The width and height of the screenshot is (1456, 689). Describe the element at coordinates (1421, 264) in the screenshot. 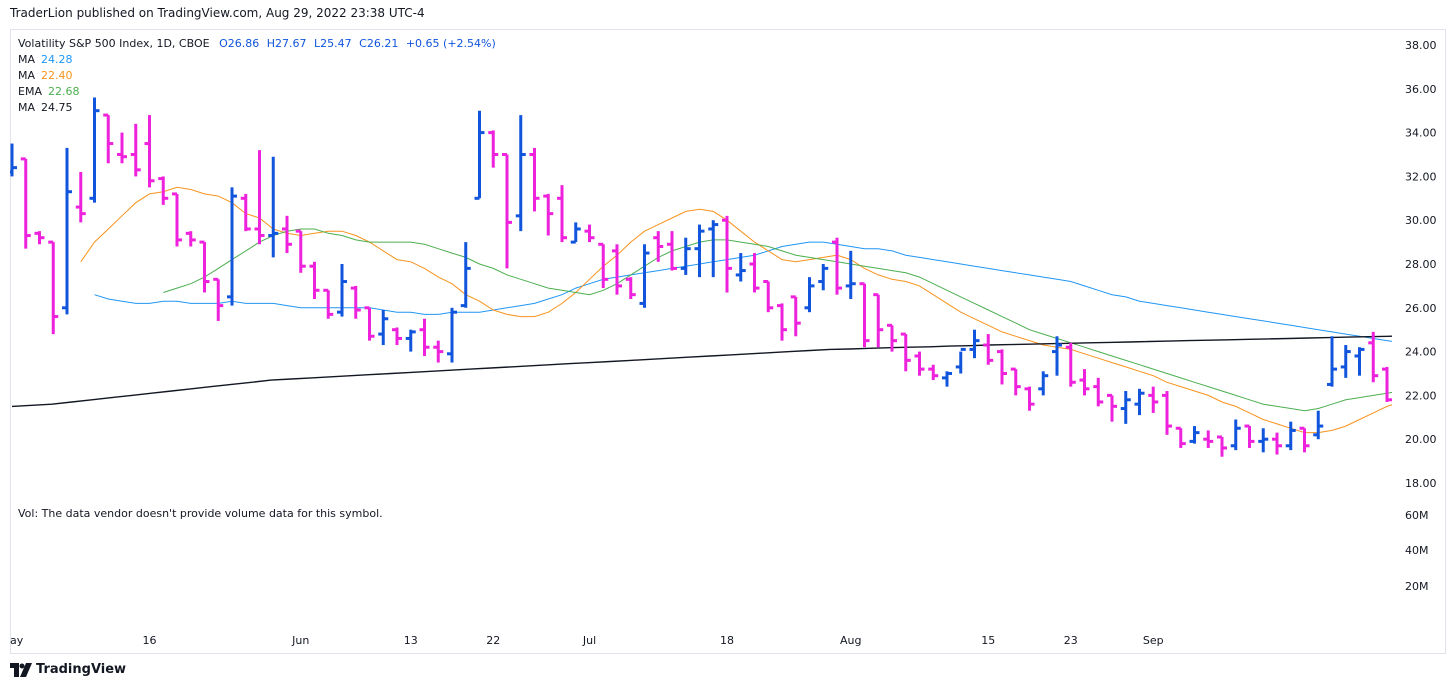

I see `price-axis-label: 28.00` at that location.